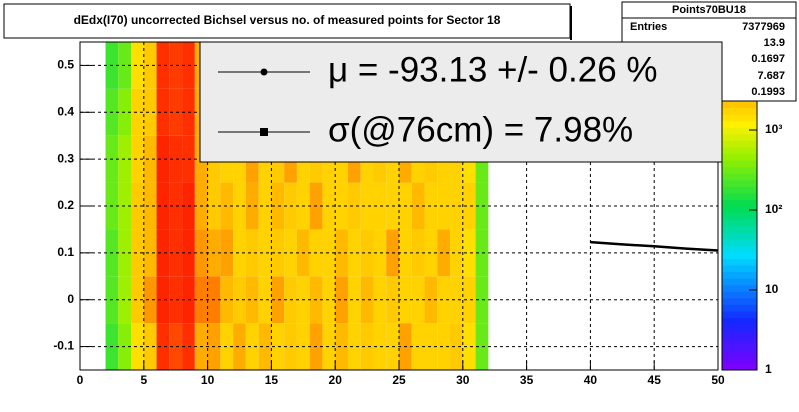 The image size is (799, 412). Describe the element at coordinates (768, 369) in the screenshot. I see `z-tick-label: 1` at that location.